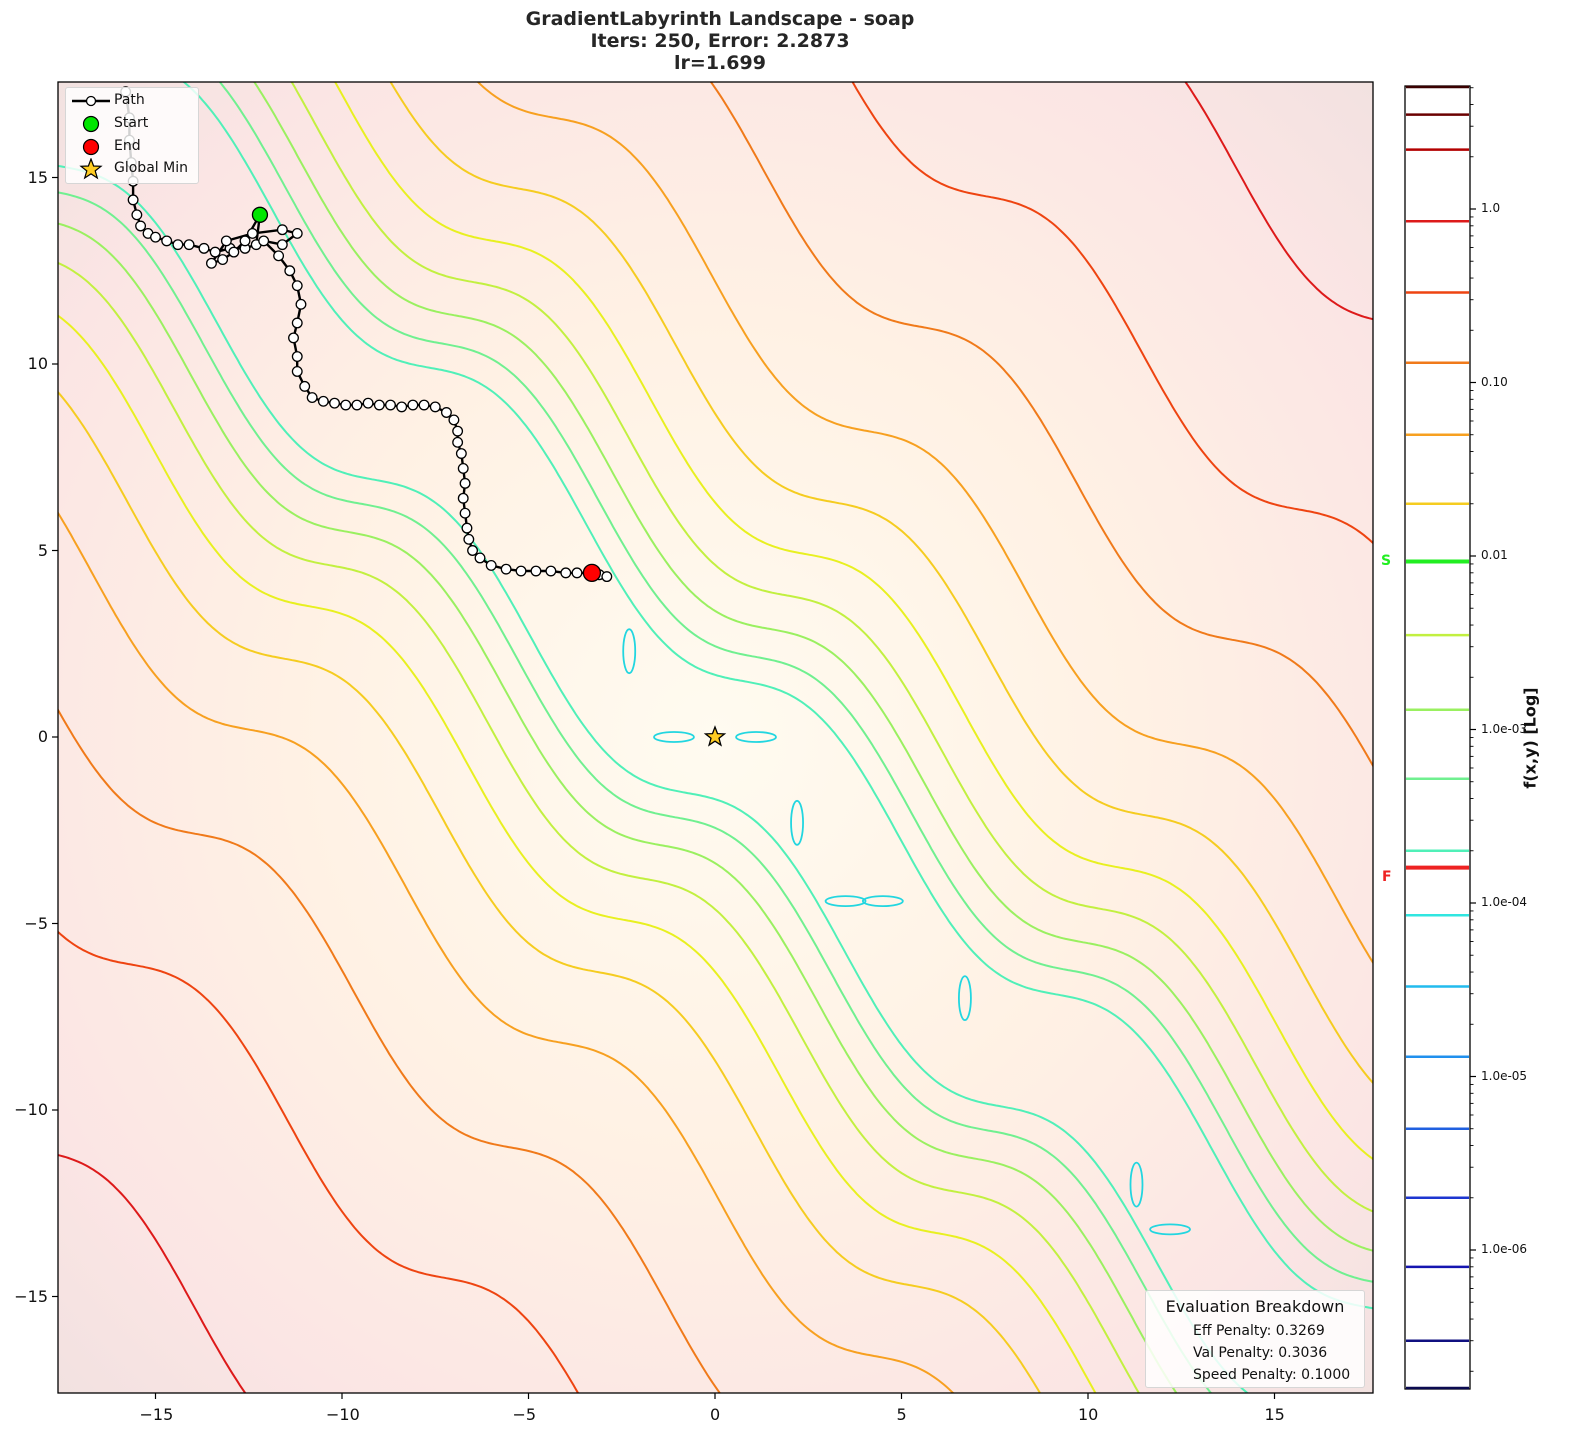 Image resolution: width=1581 pixels, height=1448 pixels. I want to click on colorbar-ticks, so click(1473, 729).